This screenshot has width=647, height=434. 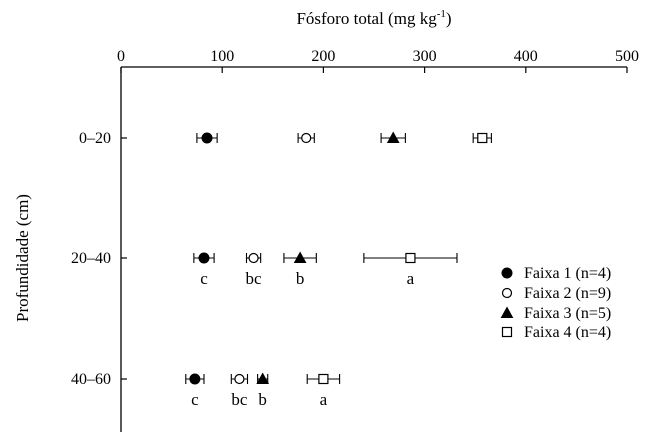 I want to click on x-tick-label: 100, so click(x=222, y=56).